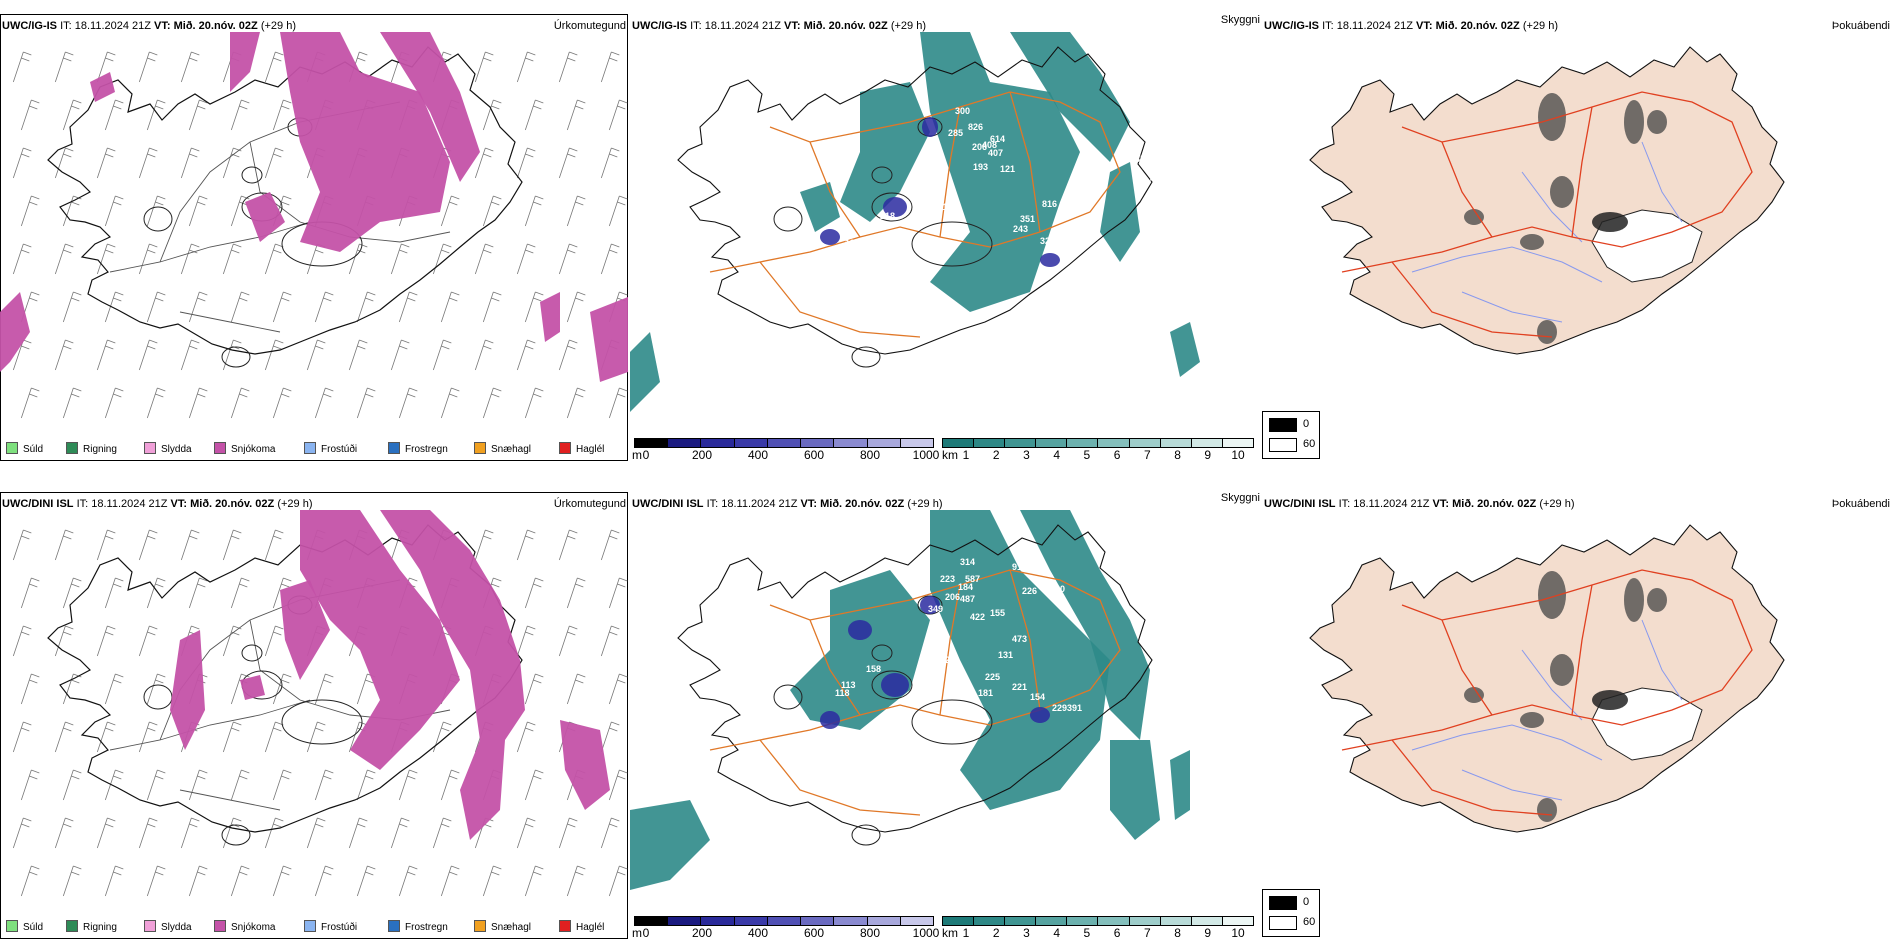 This screenshot has height=950, width=1900. Describe the element at coordinates (950, 933) in the screenshot. I see `visibility-unit: km` at that location.